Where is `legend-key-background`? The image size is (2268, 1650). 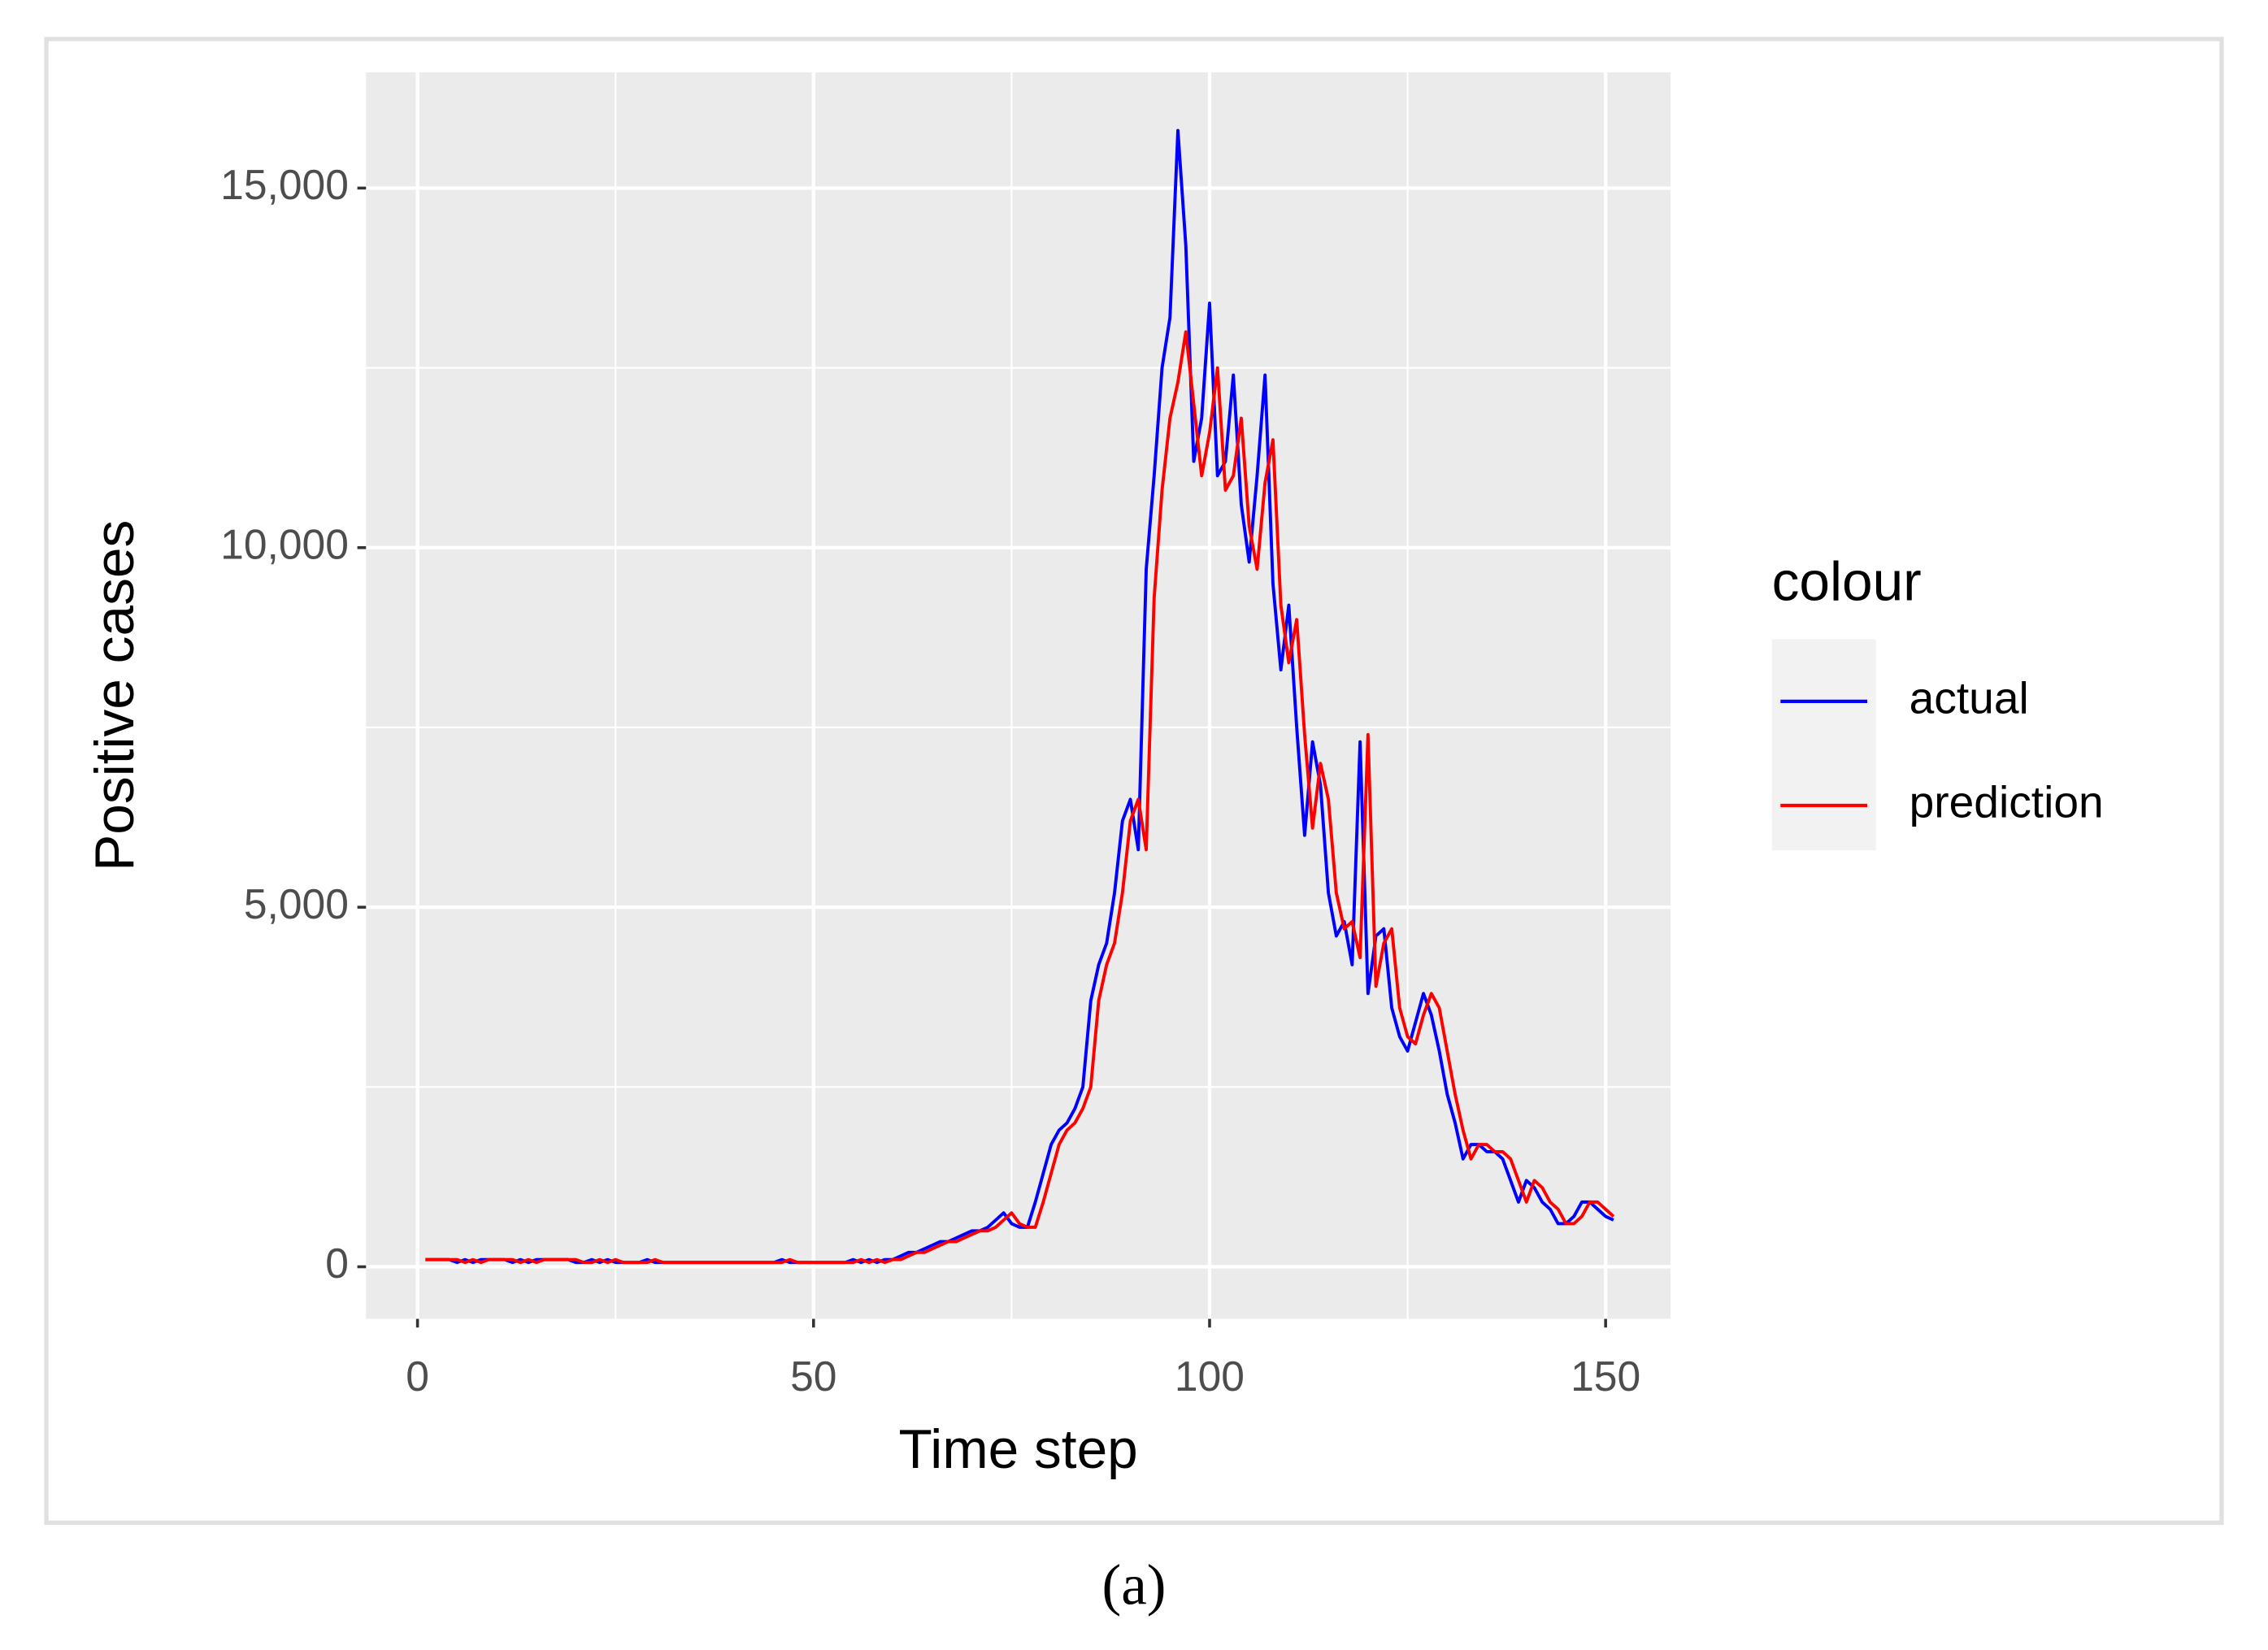
legend-key-background is located at coordinates (1824, 745).